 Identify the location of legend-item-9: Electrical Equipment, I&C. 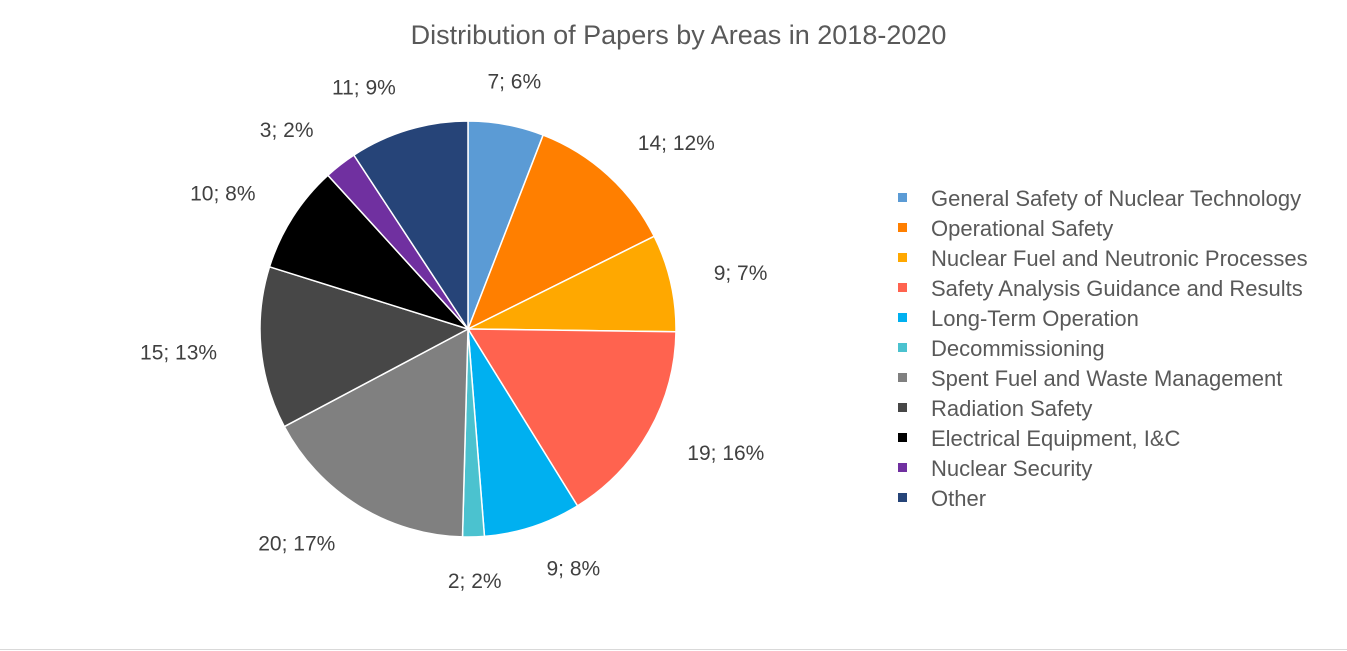
(1103, 439).